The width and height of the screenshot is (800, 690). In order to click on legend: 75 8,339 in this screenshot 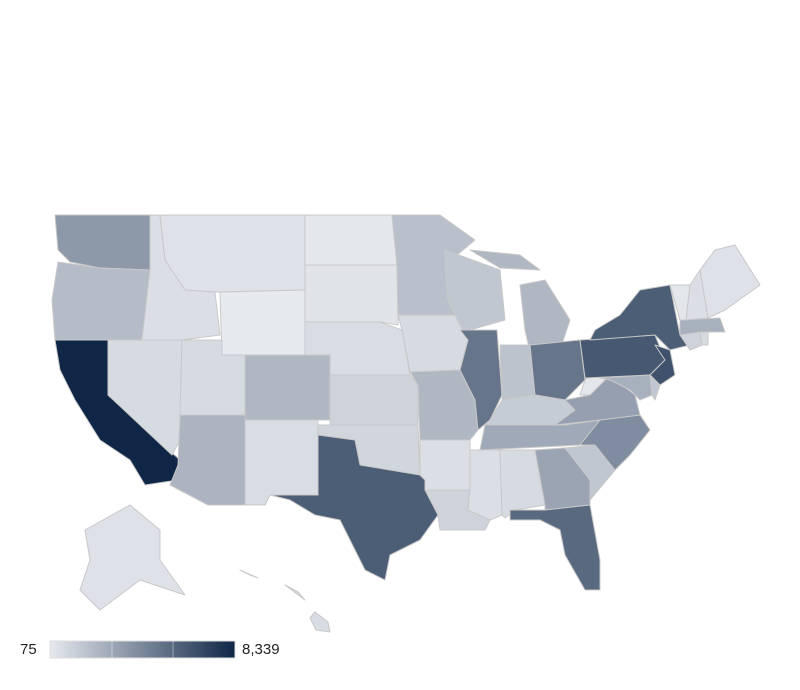, I will do `click(150, 649)`.